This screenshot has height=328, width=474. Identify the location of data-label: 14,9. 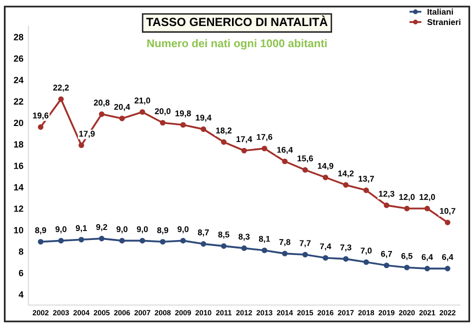
(326, 166).